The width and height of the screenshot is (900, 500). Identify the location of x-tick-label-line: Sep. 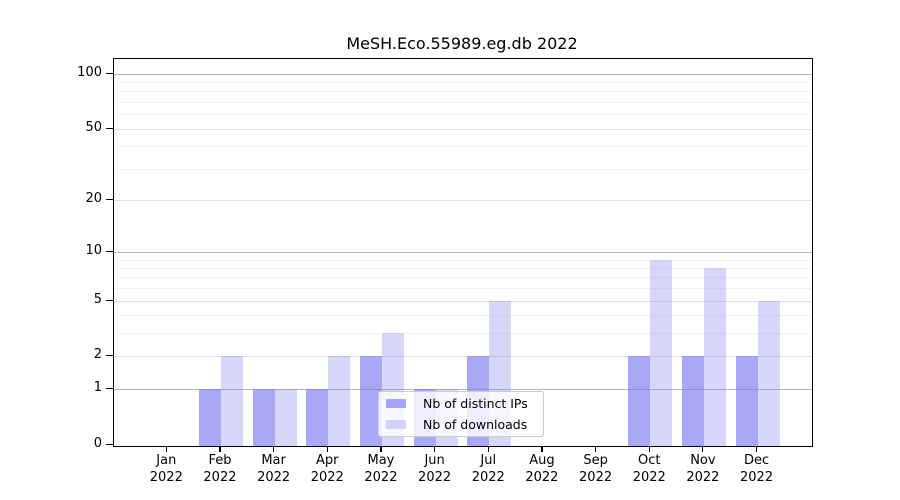
(595, 460).